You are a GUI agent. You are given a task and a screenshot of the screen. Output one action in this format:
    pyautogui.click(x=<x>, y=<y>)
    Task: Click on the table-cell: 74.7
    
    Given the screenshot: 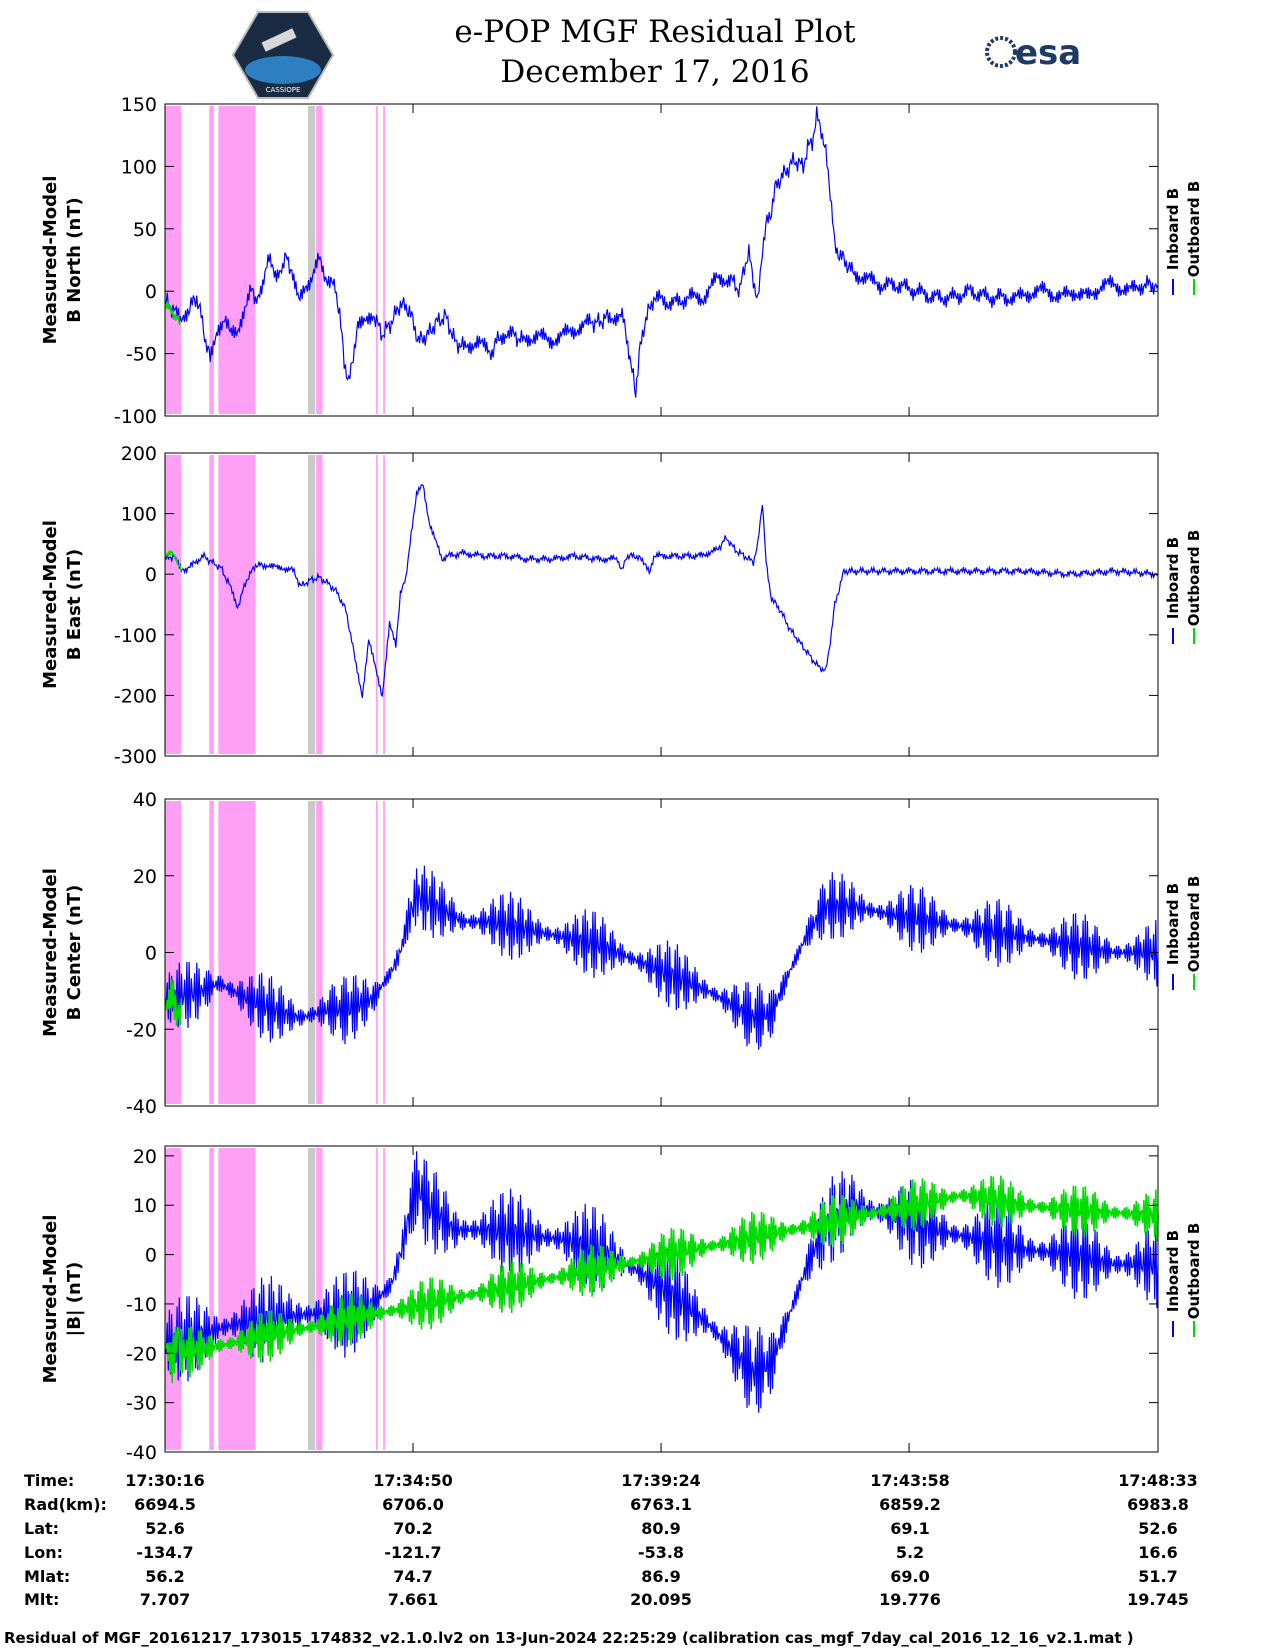 What is the action you would take?
    pyautogui.click(x=412, y=1576)
    